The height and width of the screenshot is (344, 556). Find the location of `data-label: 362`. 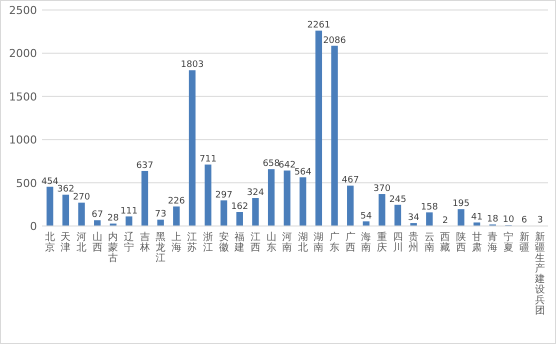

data-label: 362 is located at coordinates (65, 189).